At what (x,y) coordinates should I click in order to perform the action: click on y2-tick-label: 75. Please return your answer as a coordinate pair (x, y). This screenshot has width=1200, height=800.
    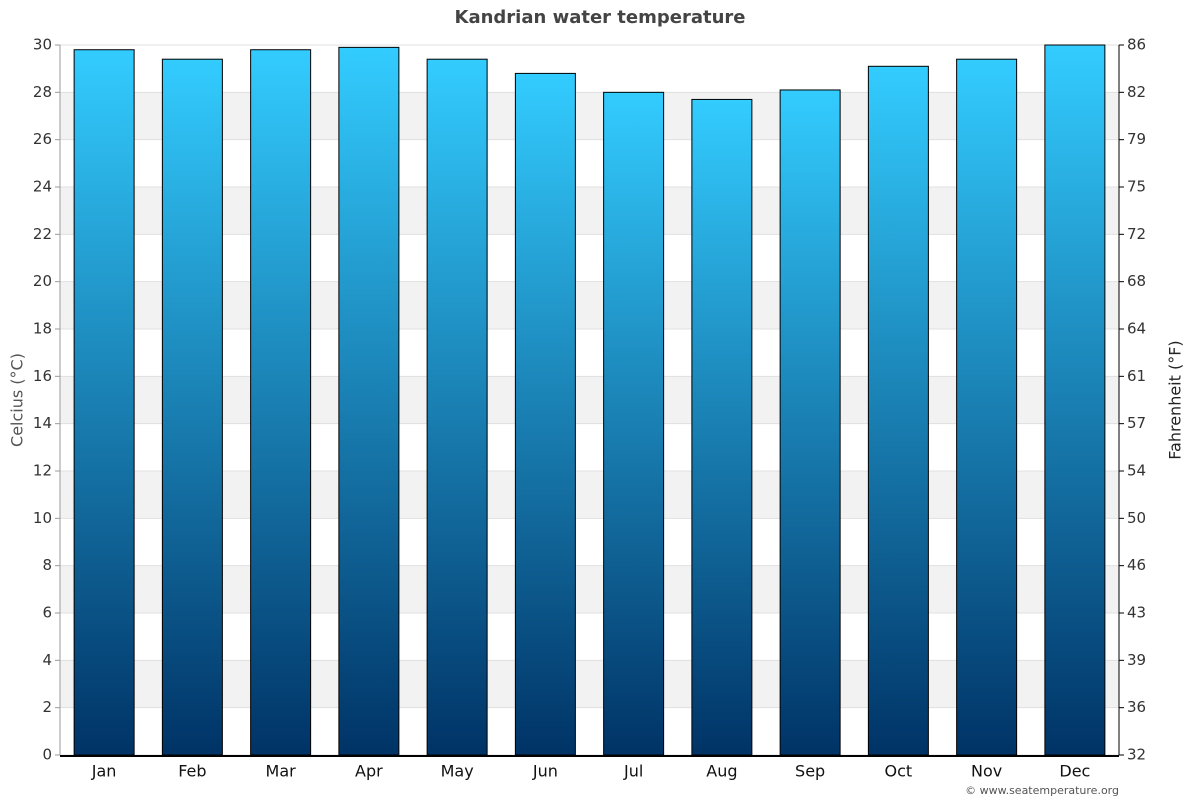
    Looking at the image, I should click on (1136, 187).